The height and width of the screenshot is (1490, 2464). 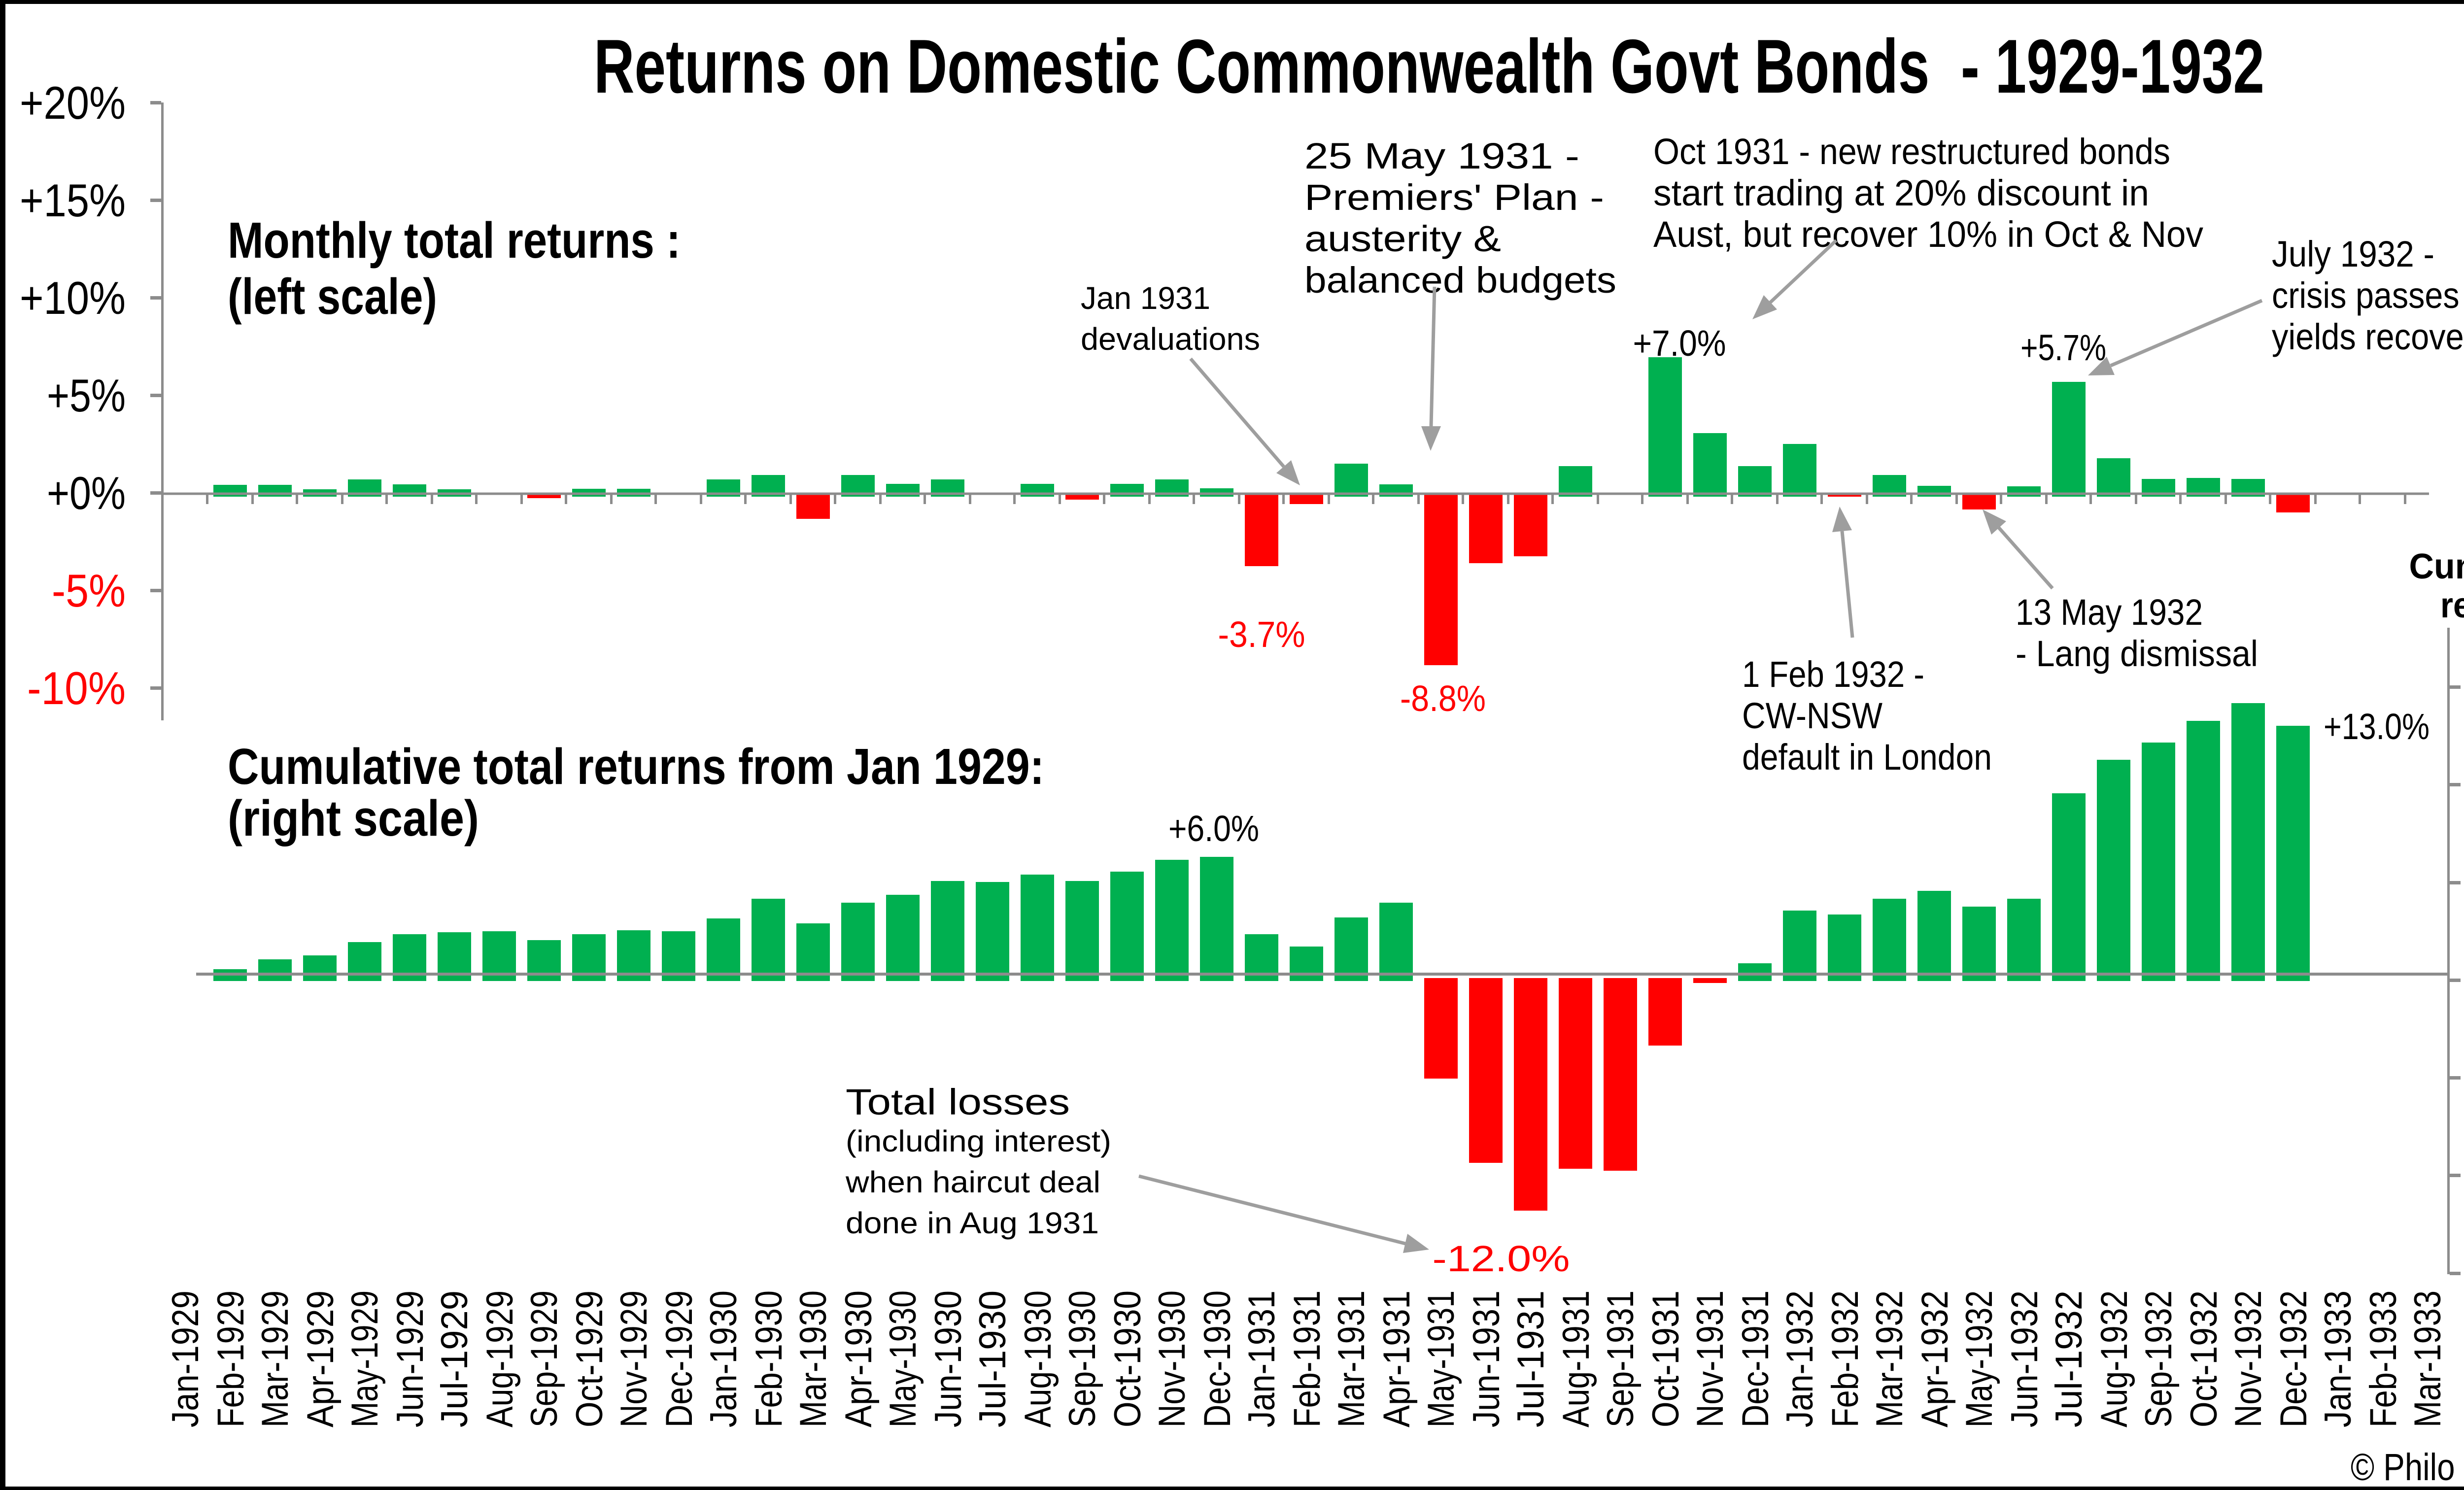 I want to click on svg-text: Feb-1933, so click(x=2383, y=1358).